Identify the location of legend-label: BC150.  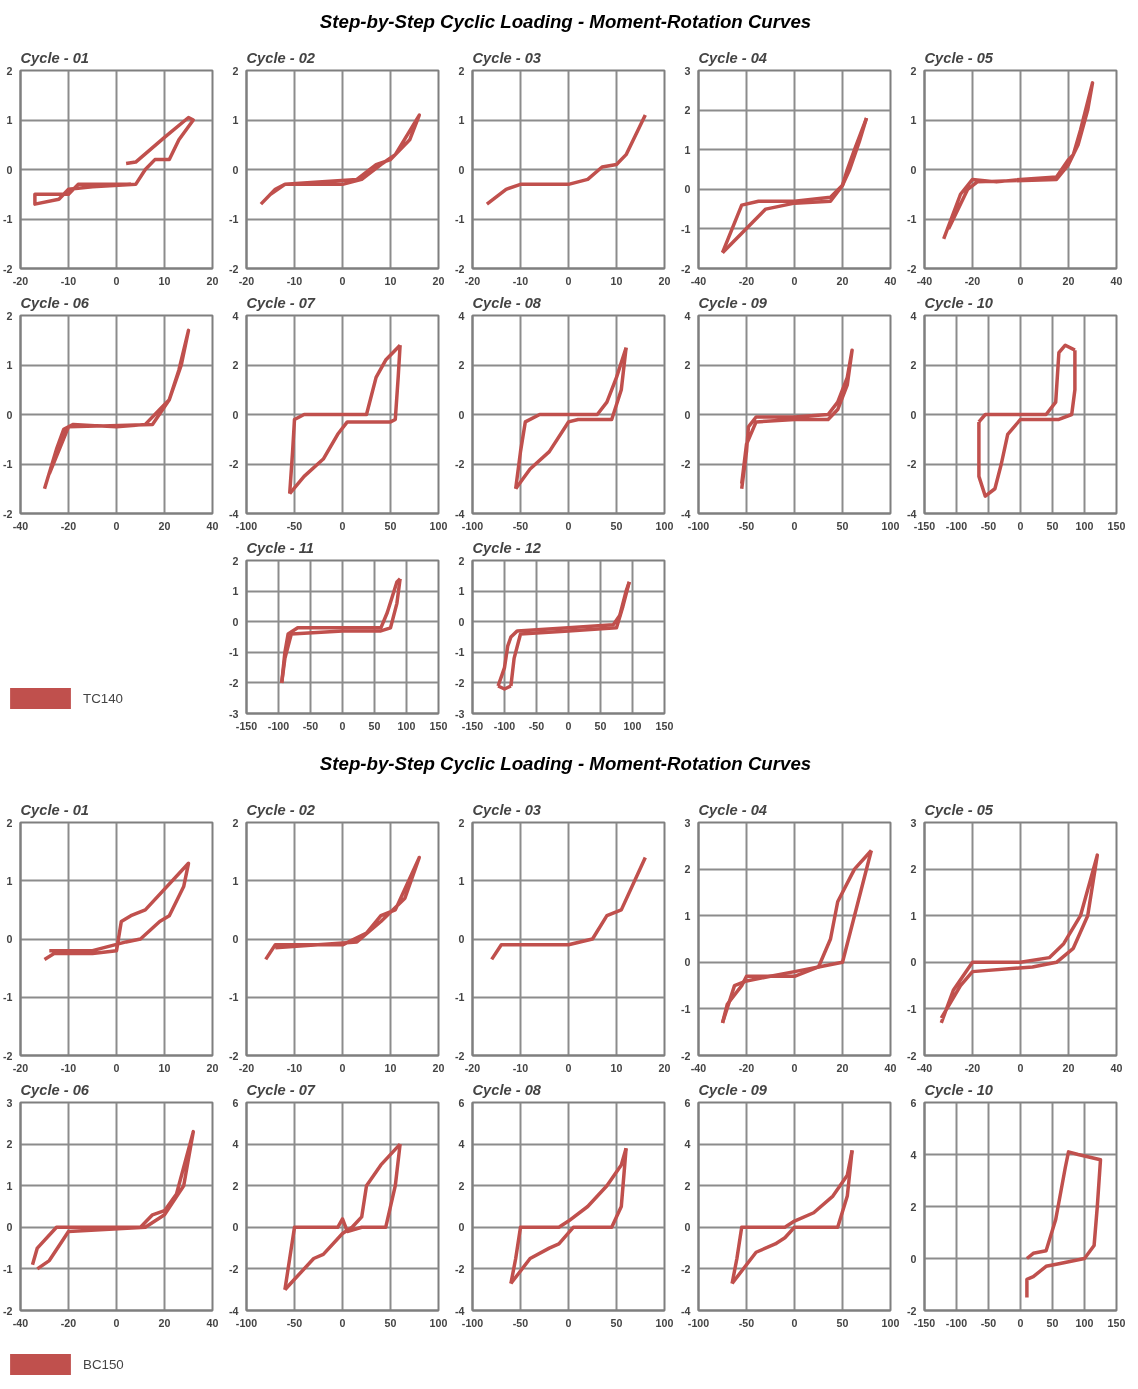
(103, 1364).